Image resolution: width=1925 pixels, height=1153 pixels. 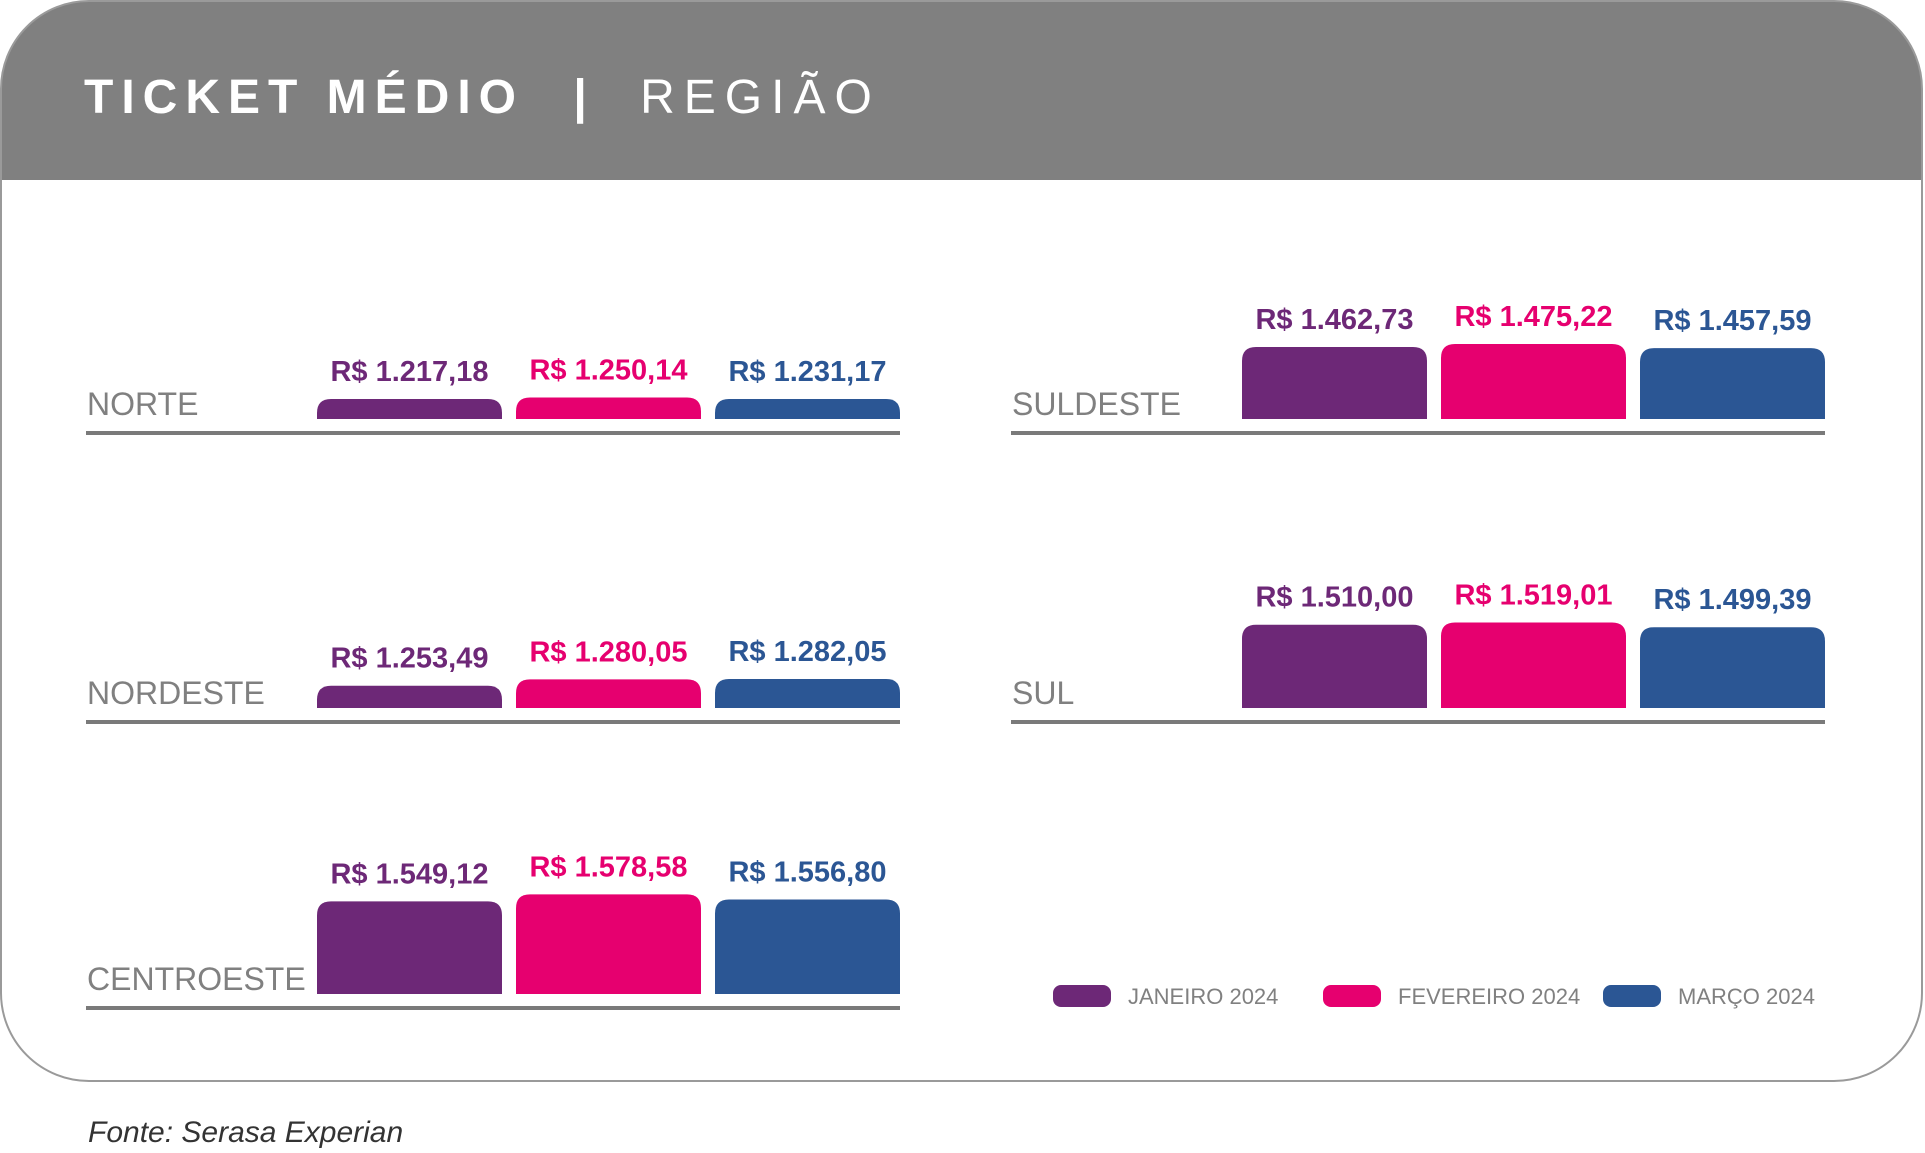 I want to click on region-sul: SUL R$ 1.510,00 R$ 1.519,01 R$ 1.499,39, so click(x=1418, y=652).